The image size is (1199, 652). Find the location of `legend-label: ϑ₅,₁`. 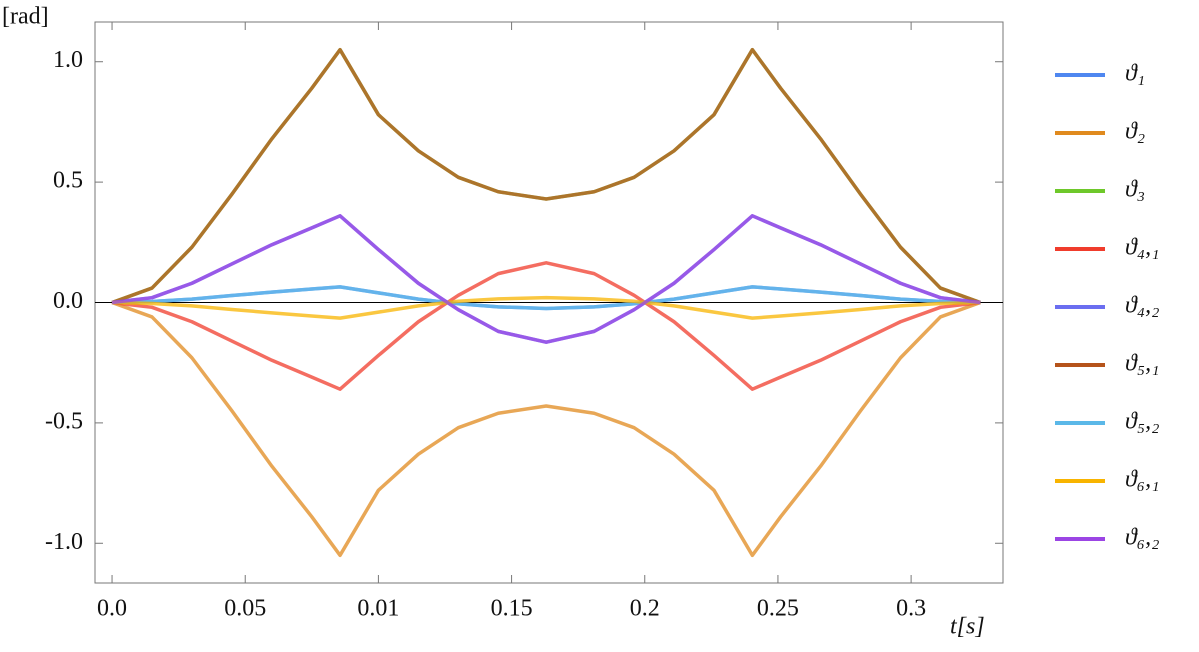

legend-label: ϑ₅,₁ is located at coordinates (1142, 364).